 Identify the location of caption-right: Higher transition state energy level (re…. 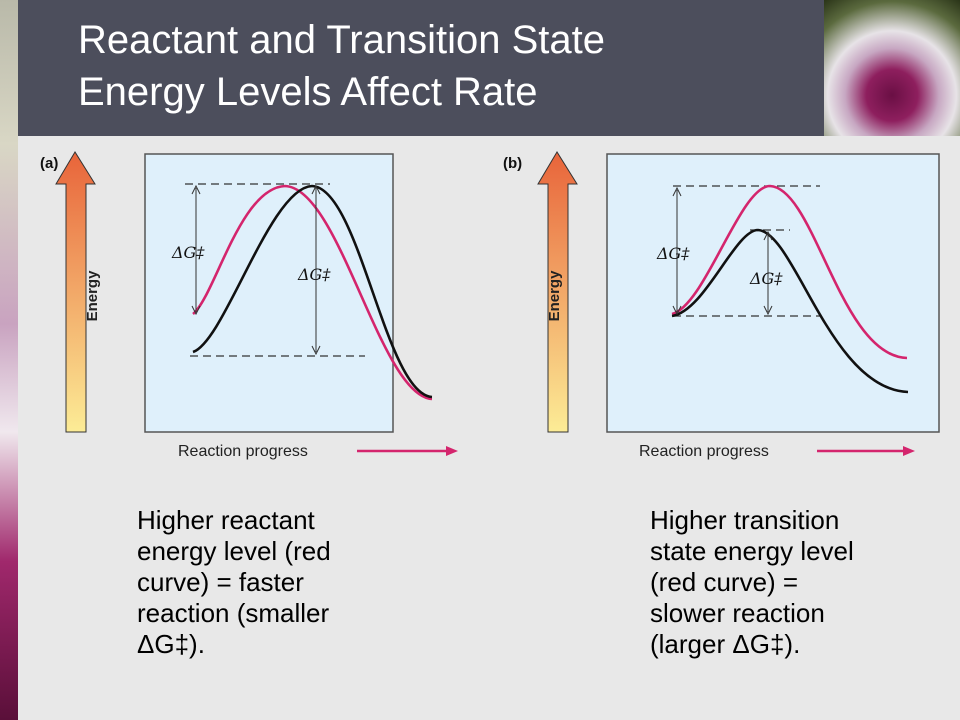
(795, 582).